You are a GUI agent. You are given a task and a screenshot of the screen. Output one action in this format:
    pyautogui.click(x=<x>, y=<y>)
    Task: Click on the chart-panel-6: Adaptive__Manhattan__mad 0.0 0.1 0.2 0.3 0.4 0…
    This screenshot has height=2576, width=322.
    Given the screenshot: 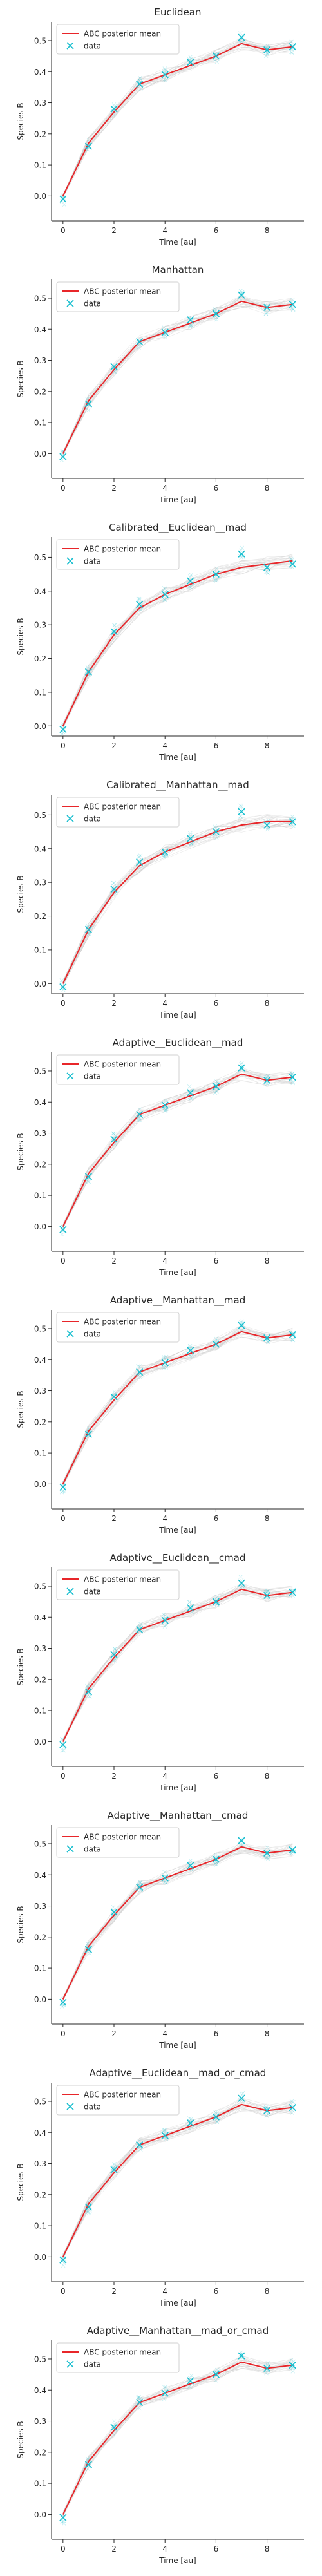 What is the action you would take?
    pyautogui.click(x=160, y=1415)
    